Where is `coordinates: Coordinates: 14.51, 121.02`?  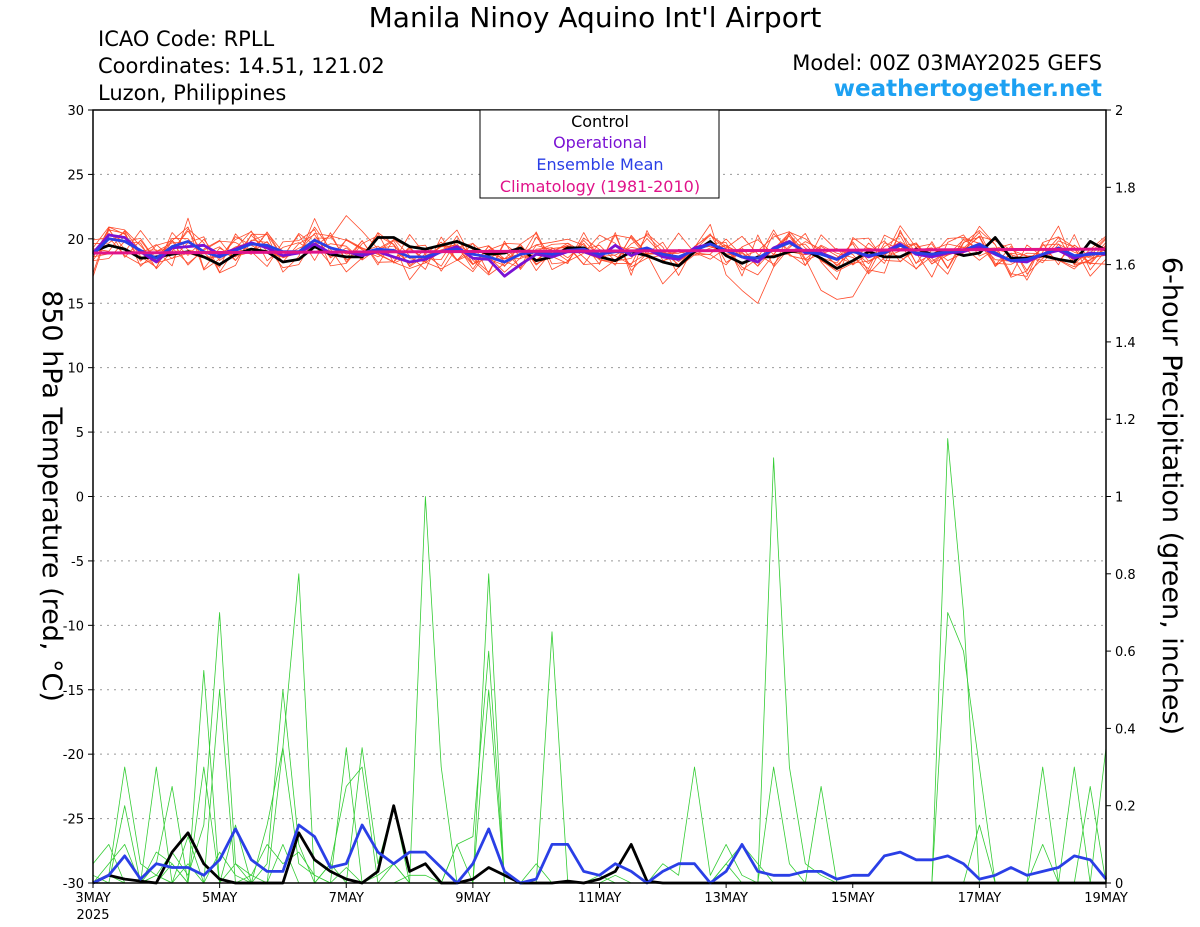
coordinates: Coordinates: 14.51, 121.02 is located at coordinates (241, 66).